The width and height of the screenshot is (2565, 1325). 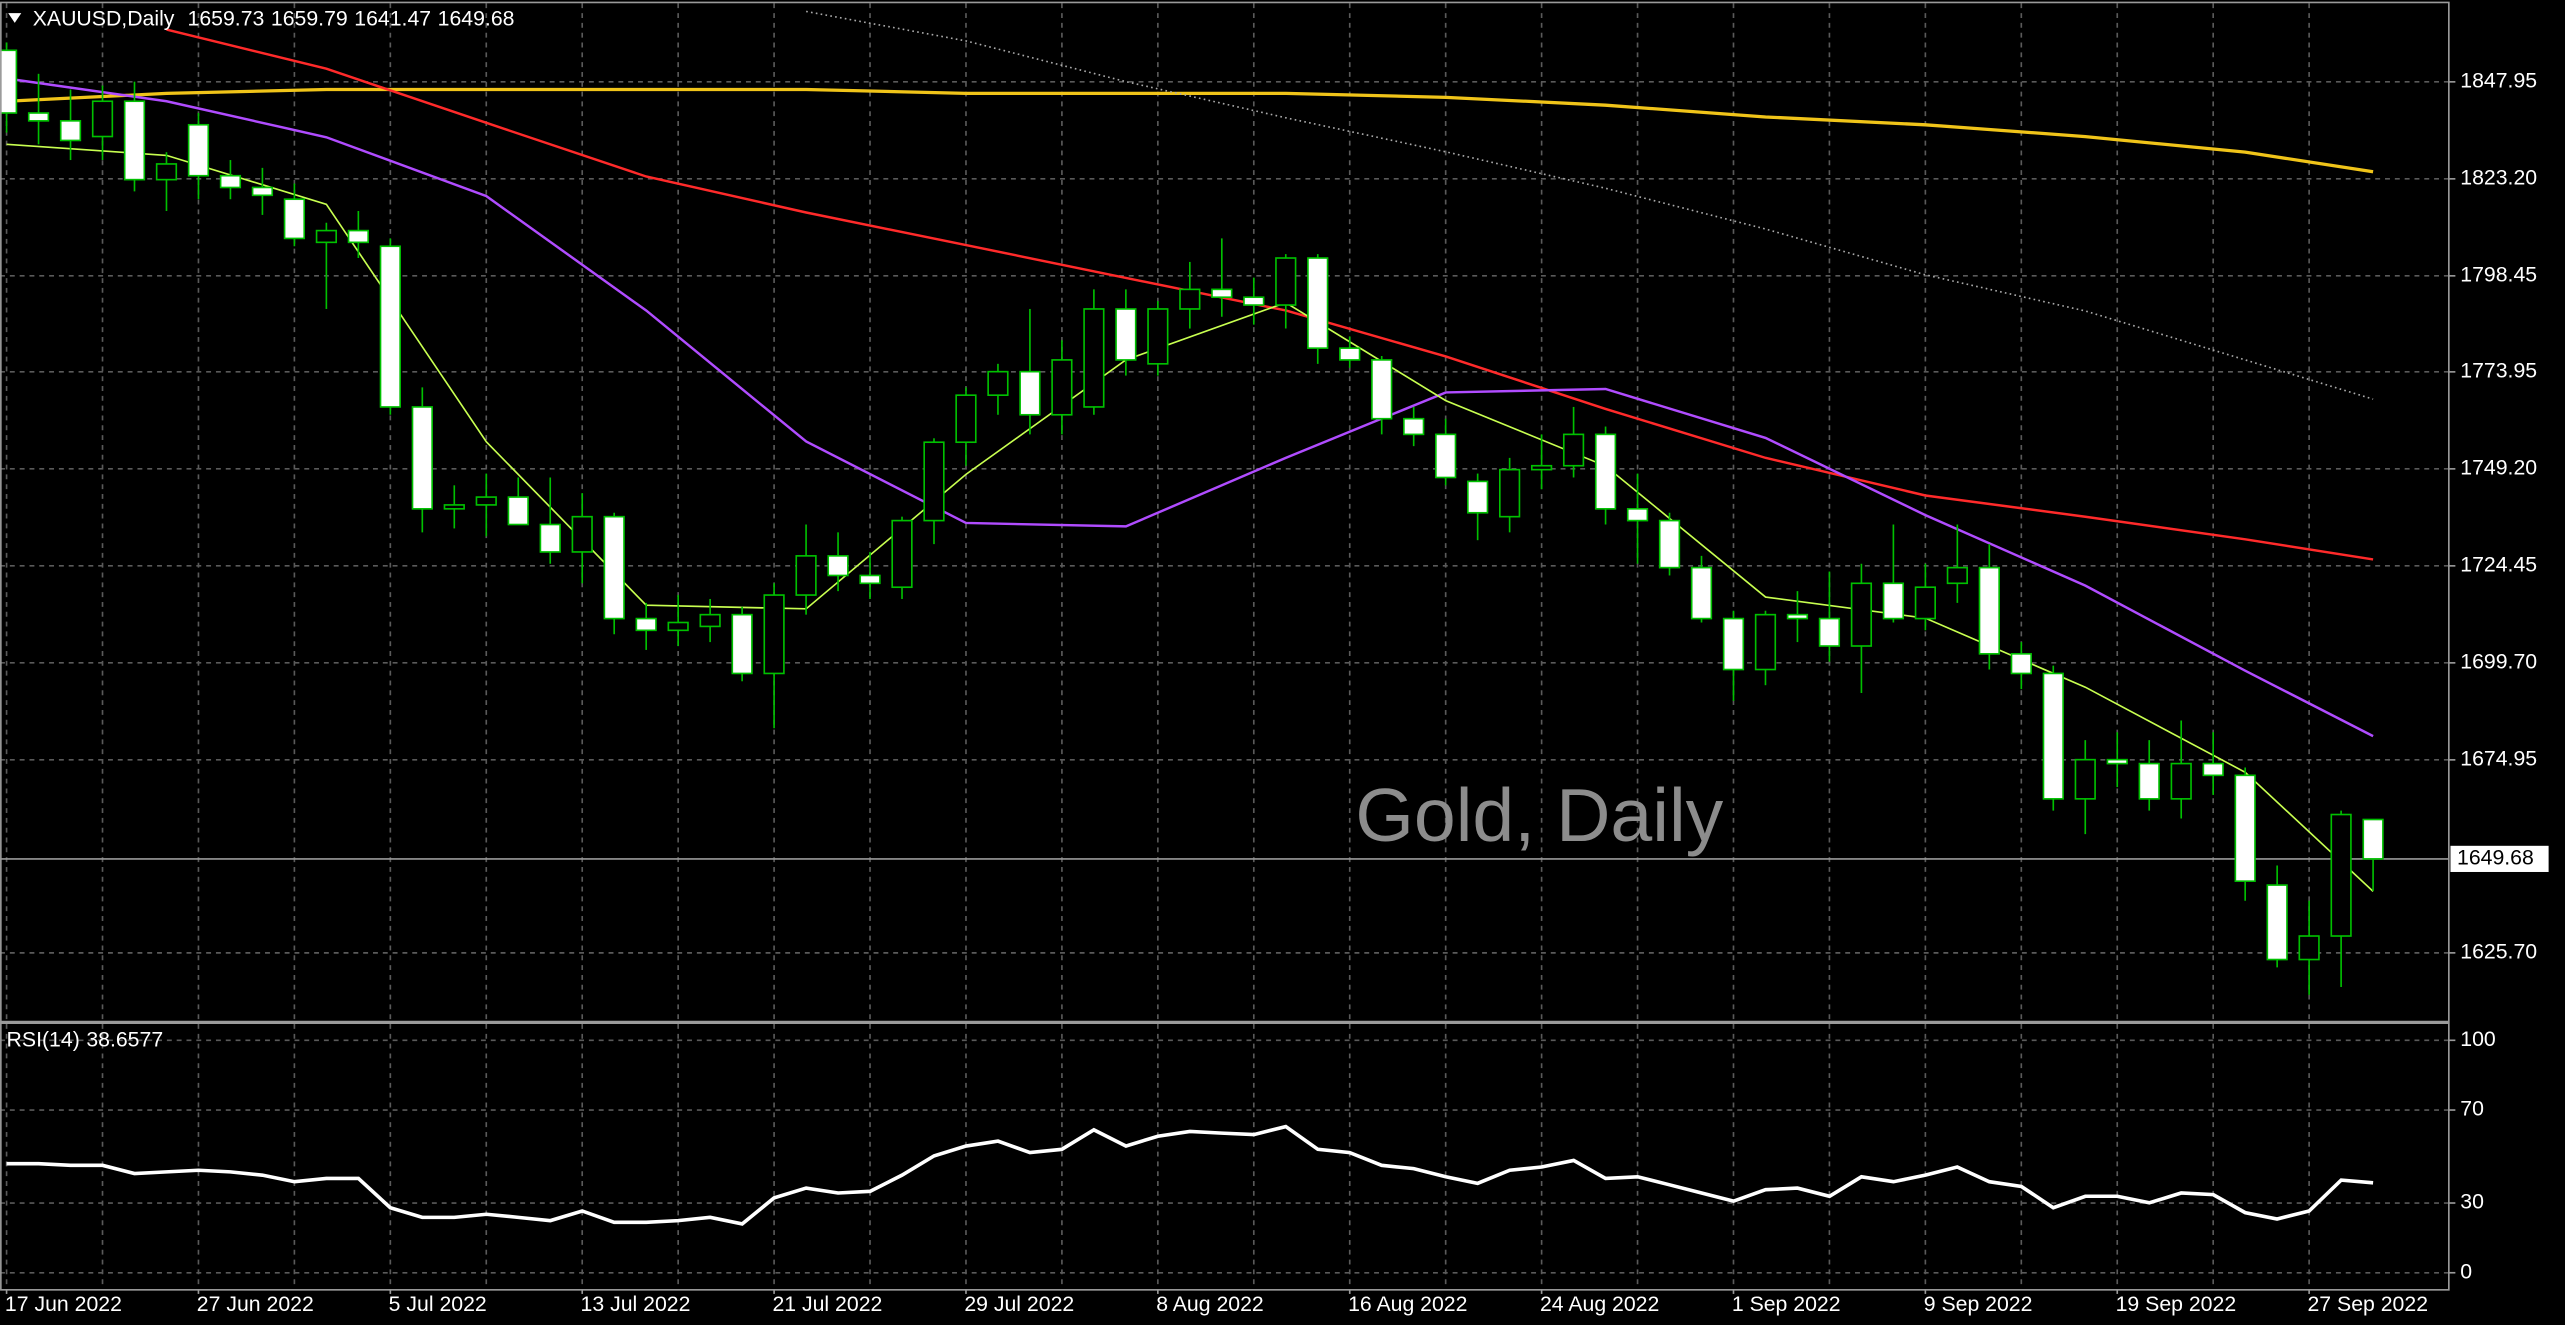 What do you see at coordinates (1407, 1304) in the screenshot?
I see `x-tick-label: 16 Aug 2022` at bounding box center [1407, 1304].